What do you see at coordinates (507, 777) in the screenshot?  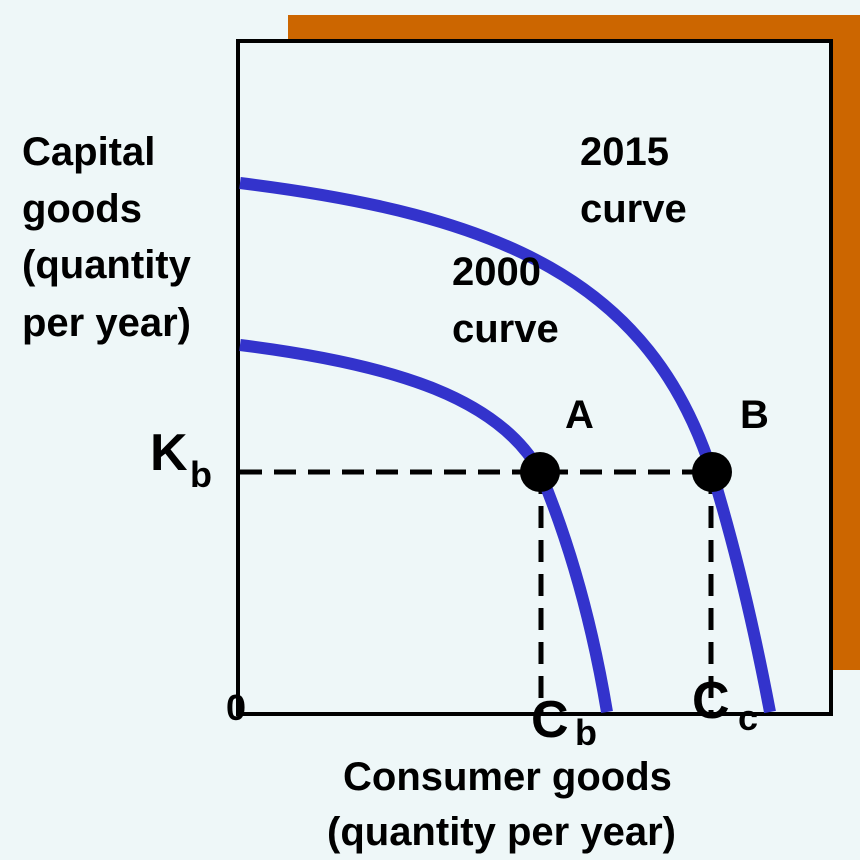 I see `x-axis-label: Consumer goods` at bounding box center [507, 777].